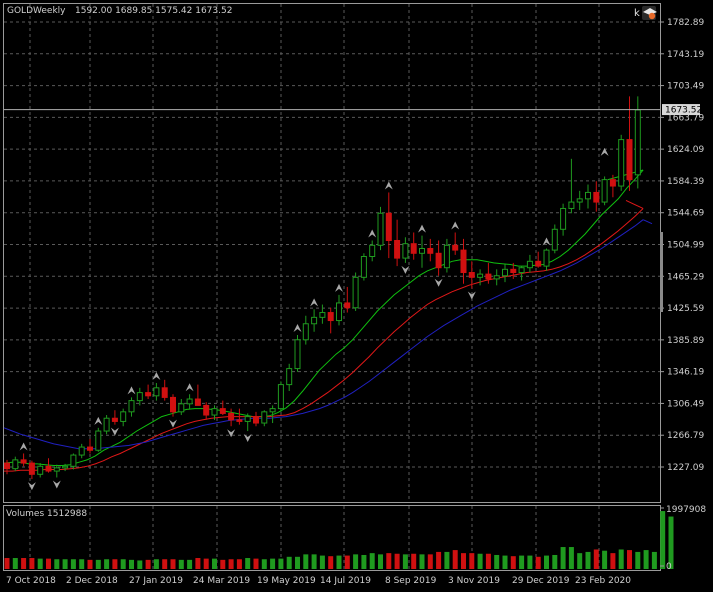 The image size is (713, 592). I want to click on ma-mid-line-ext, so click(634, 204).